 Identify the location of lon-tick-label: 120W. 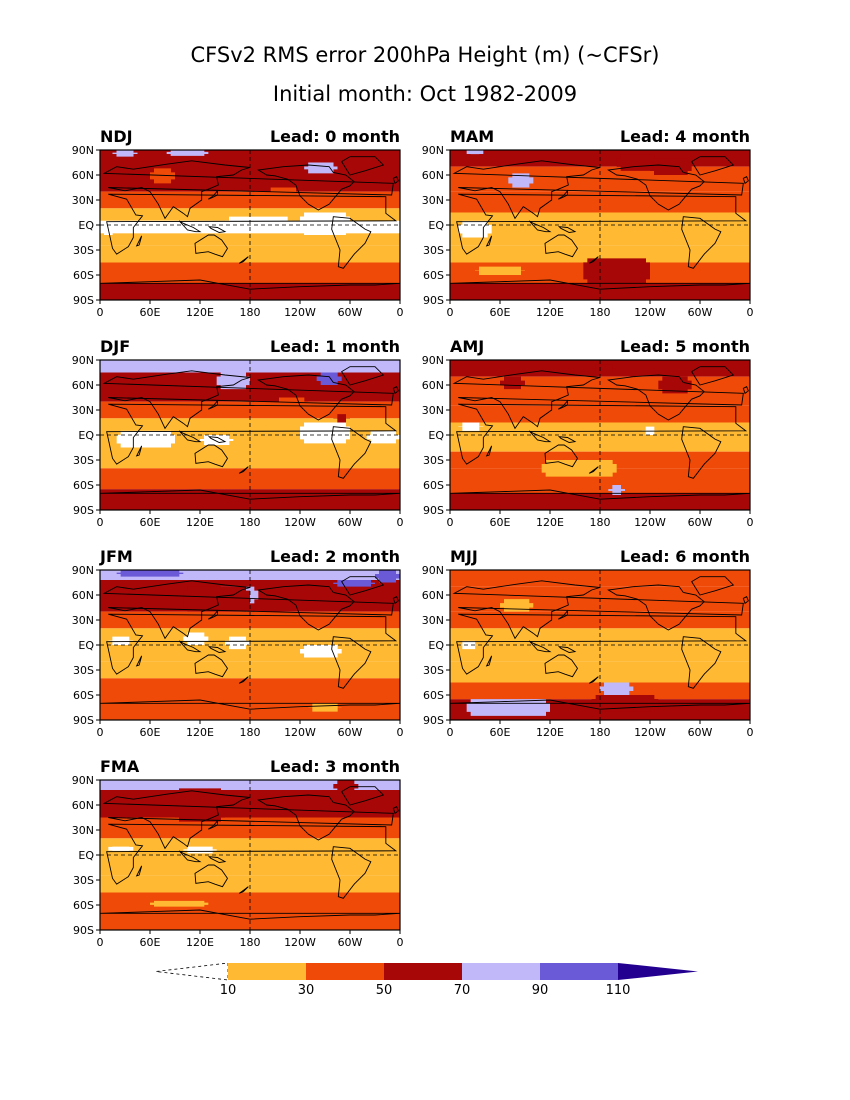
(300, 732).